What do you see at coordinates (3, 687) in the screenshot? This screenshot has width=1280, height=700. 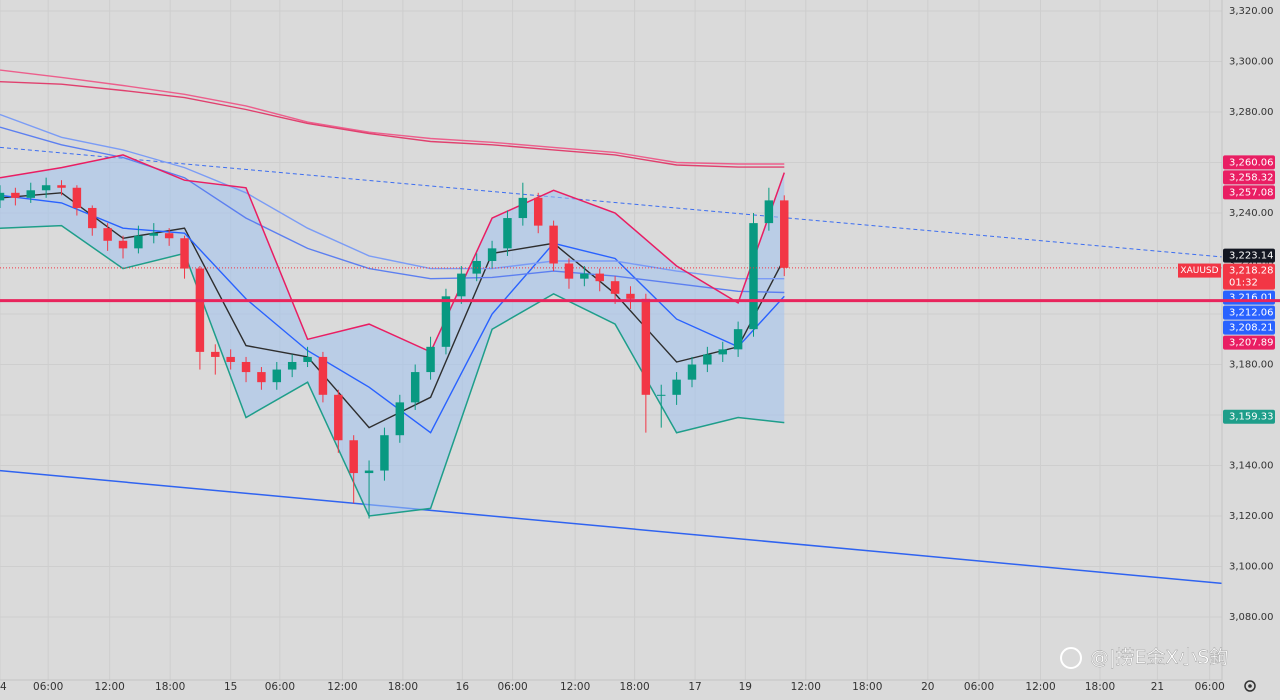 I see `x-tick-label: 14` at bounding box center [3, 687].